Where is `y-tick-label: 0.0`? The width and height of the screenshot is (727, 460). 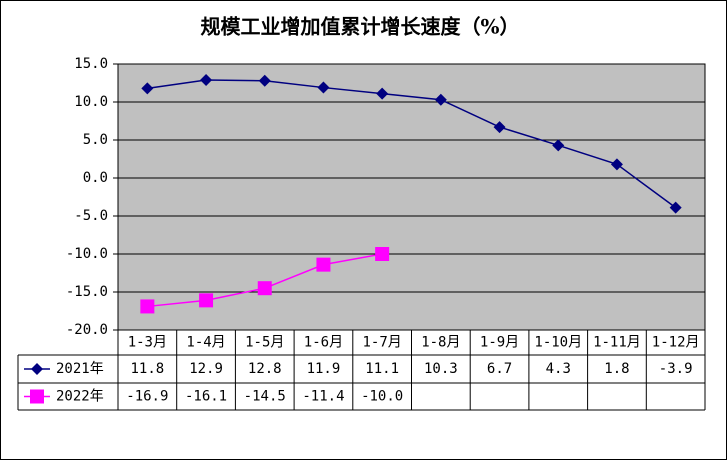
y-tick-label: 0.0 is located at coordinates (95, 178).